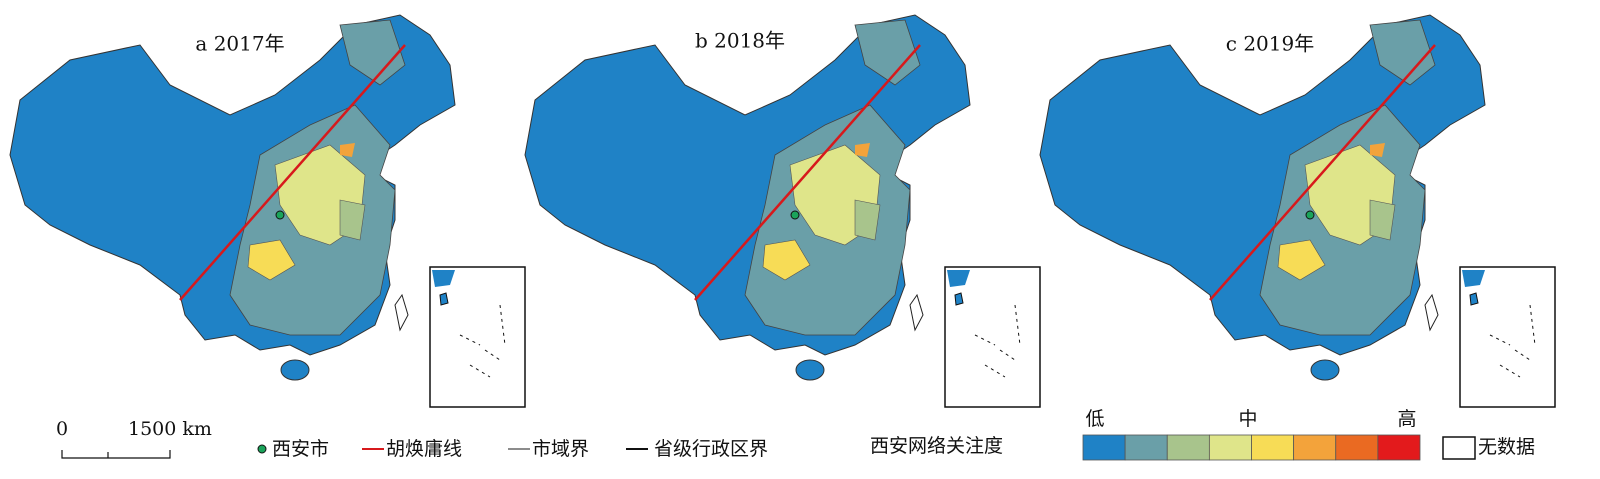  I want to click on legend-title: 西安网络关注度, so click(936, 446).